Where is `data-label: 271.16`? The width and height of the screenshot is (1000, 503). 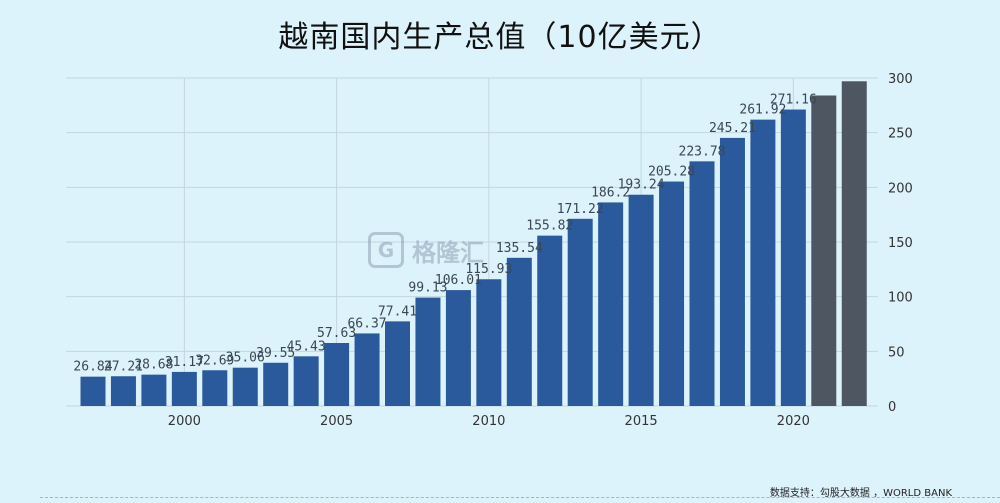
data-label: 271.16 is located at coordinates (793, 100).